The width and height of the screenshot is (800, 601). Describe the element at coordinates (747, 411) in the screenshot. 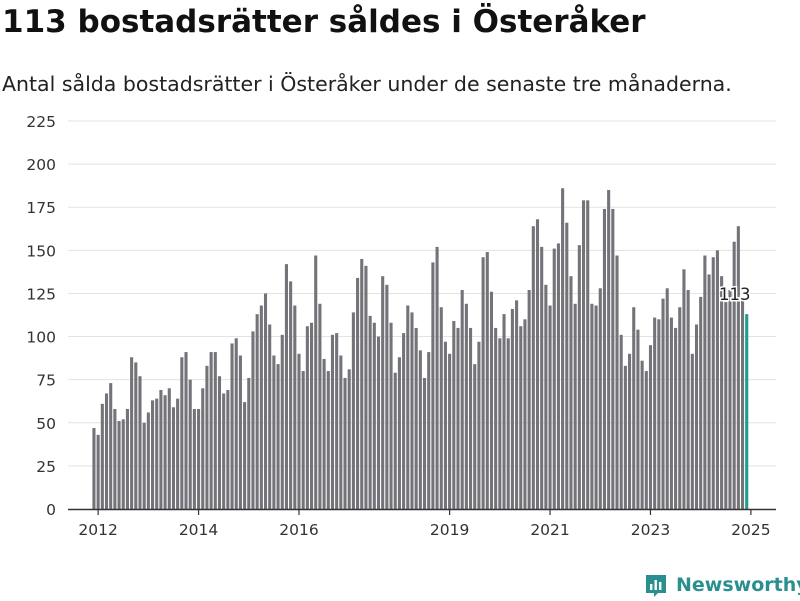

I see `bar-latest` at that location.